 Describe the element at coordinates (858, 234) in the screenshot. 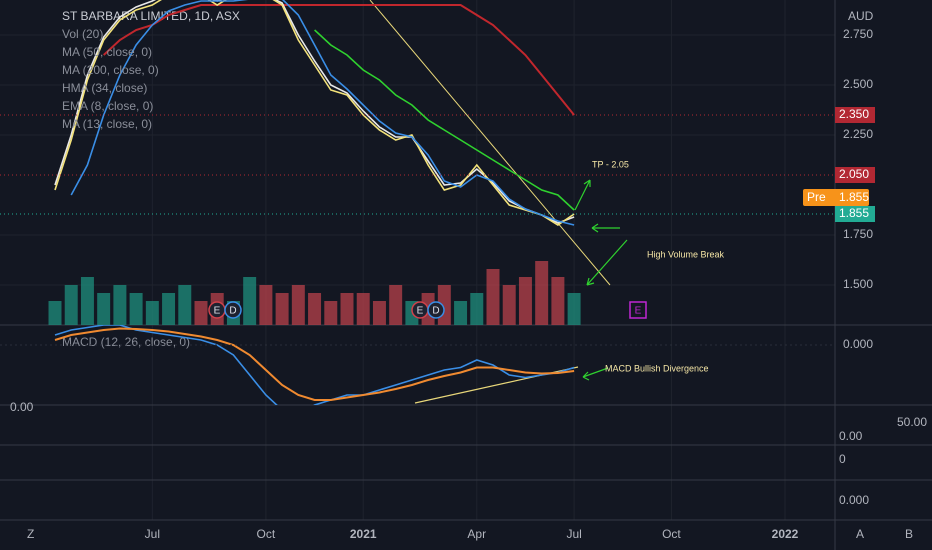

I see `y-tick-label: 1.750` at that location.